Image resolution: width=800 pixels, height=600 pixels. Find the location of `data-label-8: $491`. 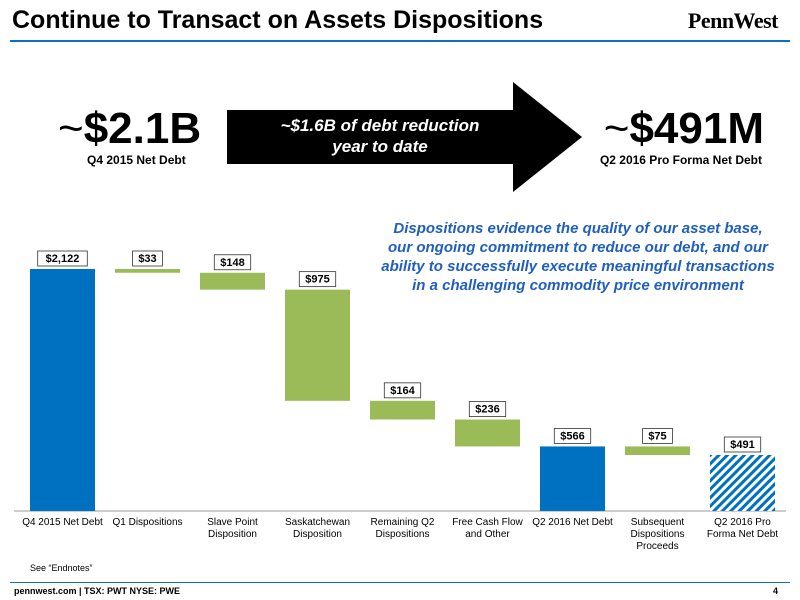

data-label-8: $491 is located at coordinates (742, 445).